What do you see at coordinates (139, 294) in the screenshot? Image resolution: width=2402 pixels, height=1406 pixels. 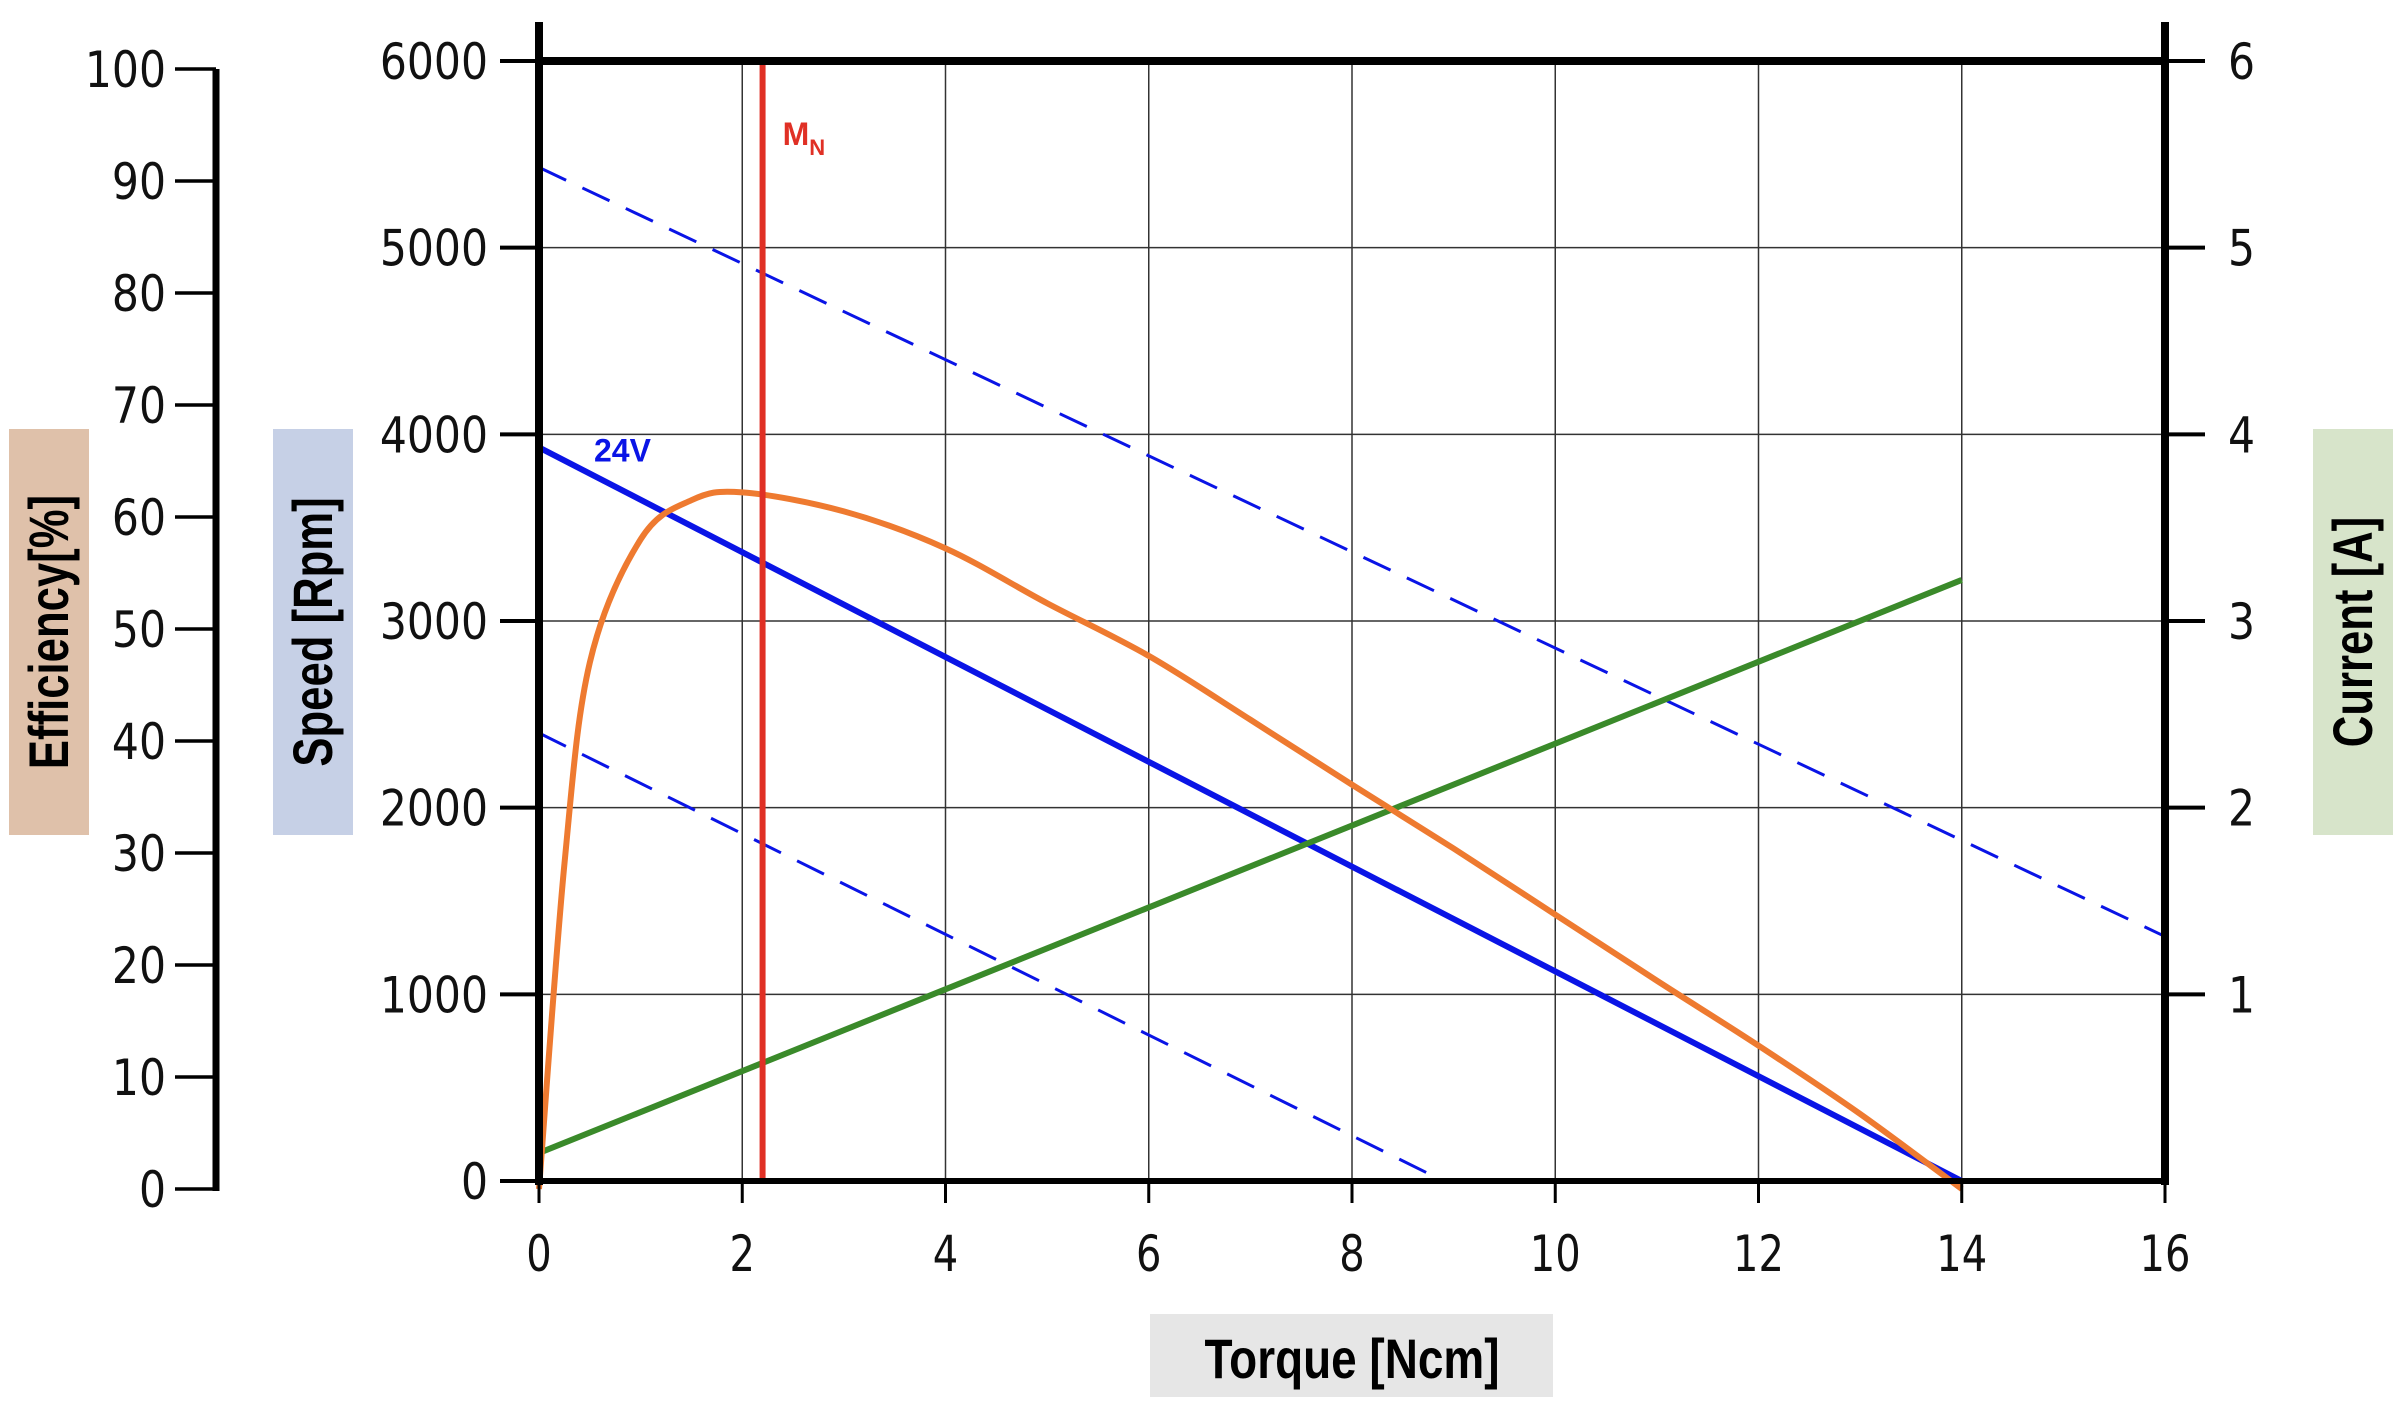 I see `efficiency-tick-label: 80` at bounding box center [139, 294].